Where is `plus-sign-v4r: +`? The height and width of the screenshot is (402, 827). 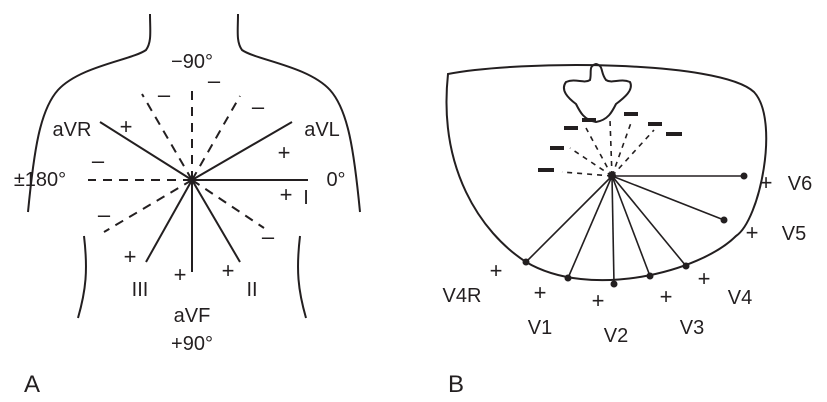 plus-sign-v4r: + is located at coordinates (496, 270).